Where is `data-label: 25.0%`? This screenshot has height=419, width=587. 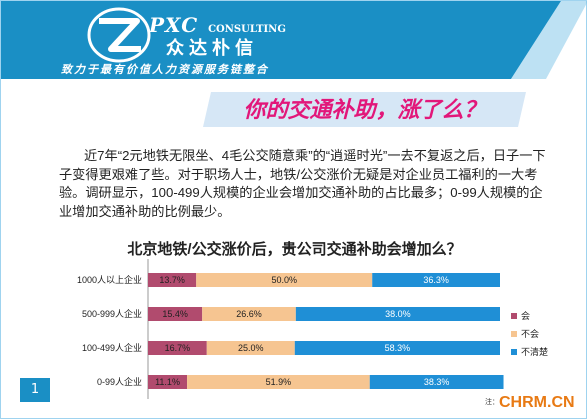 data-label: 25.0% is located at coordinates (251, 348).